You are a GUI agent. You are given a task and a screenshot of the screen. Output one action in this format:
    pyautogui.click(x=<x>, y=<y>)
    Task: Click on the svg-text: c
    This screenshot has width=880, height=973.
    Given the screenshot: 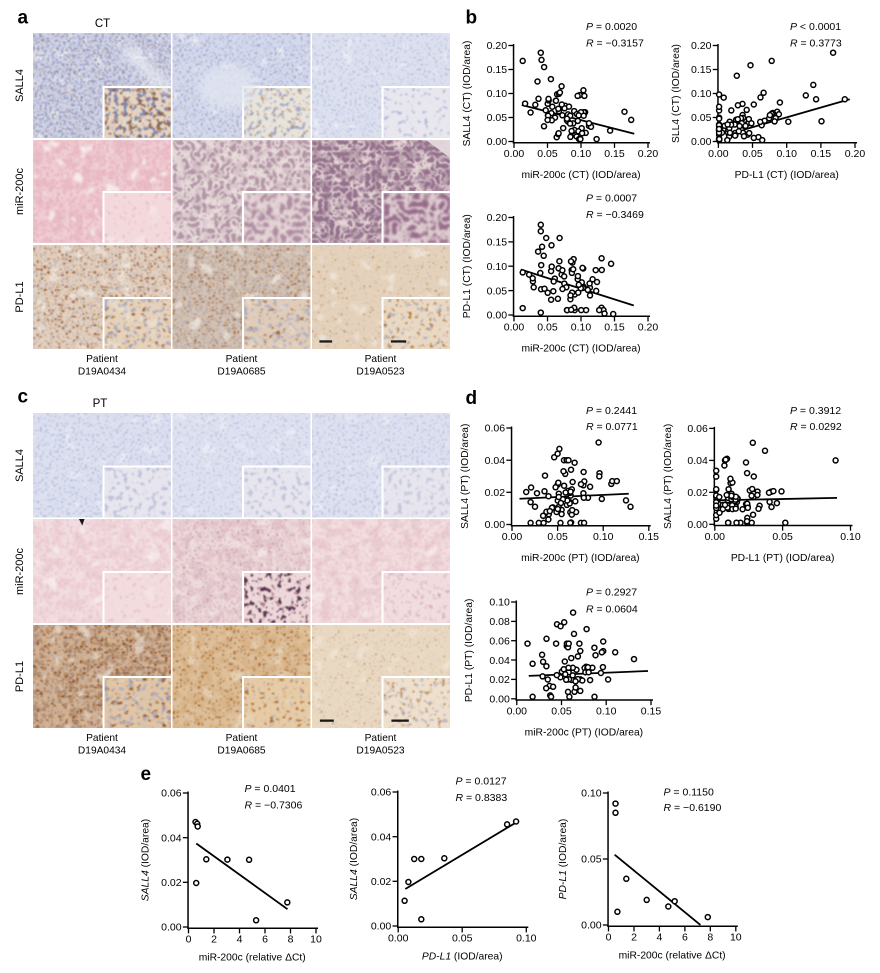 What is the action you would take?
    pyautogui.click(x=23, y=397)
    